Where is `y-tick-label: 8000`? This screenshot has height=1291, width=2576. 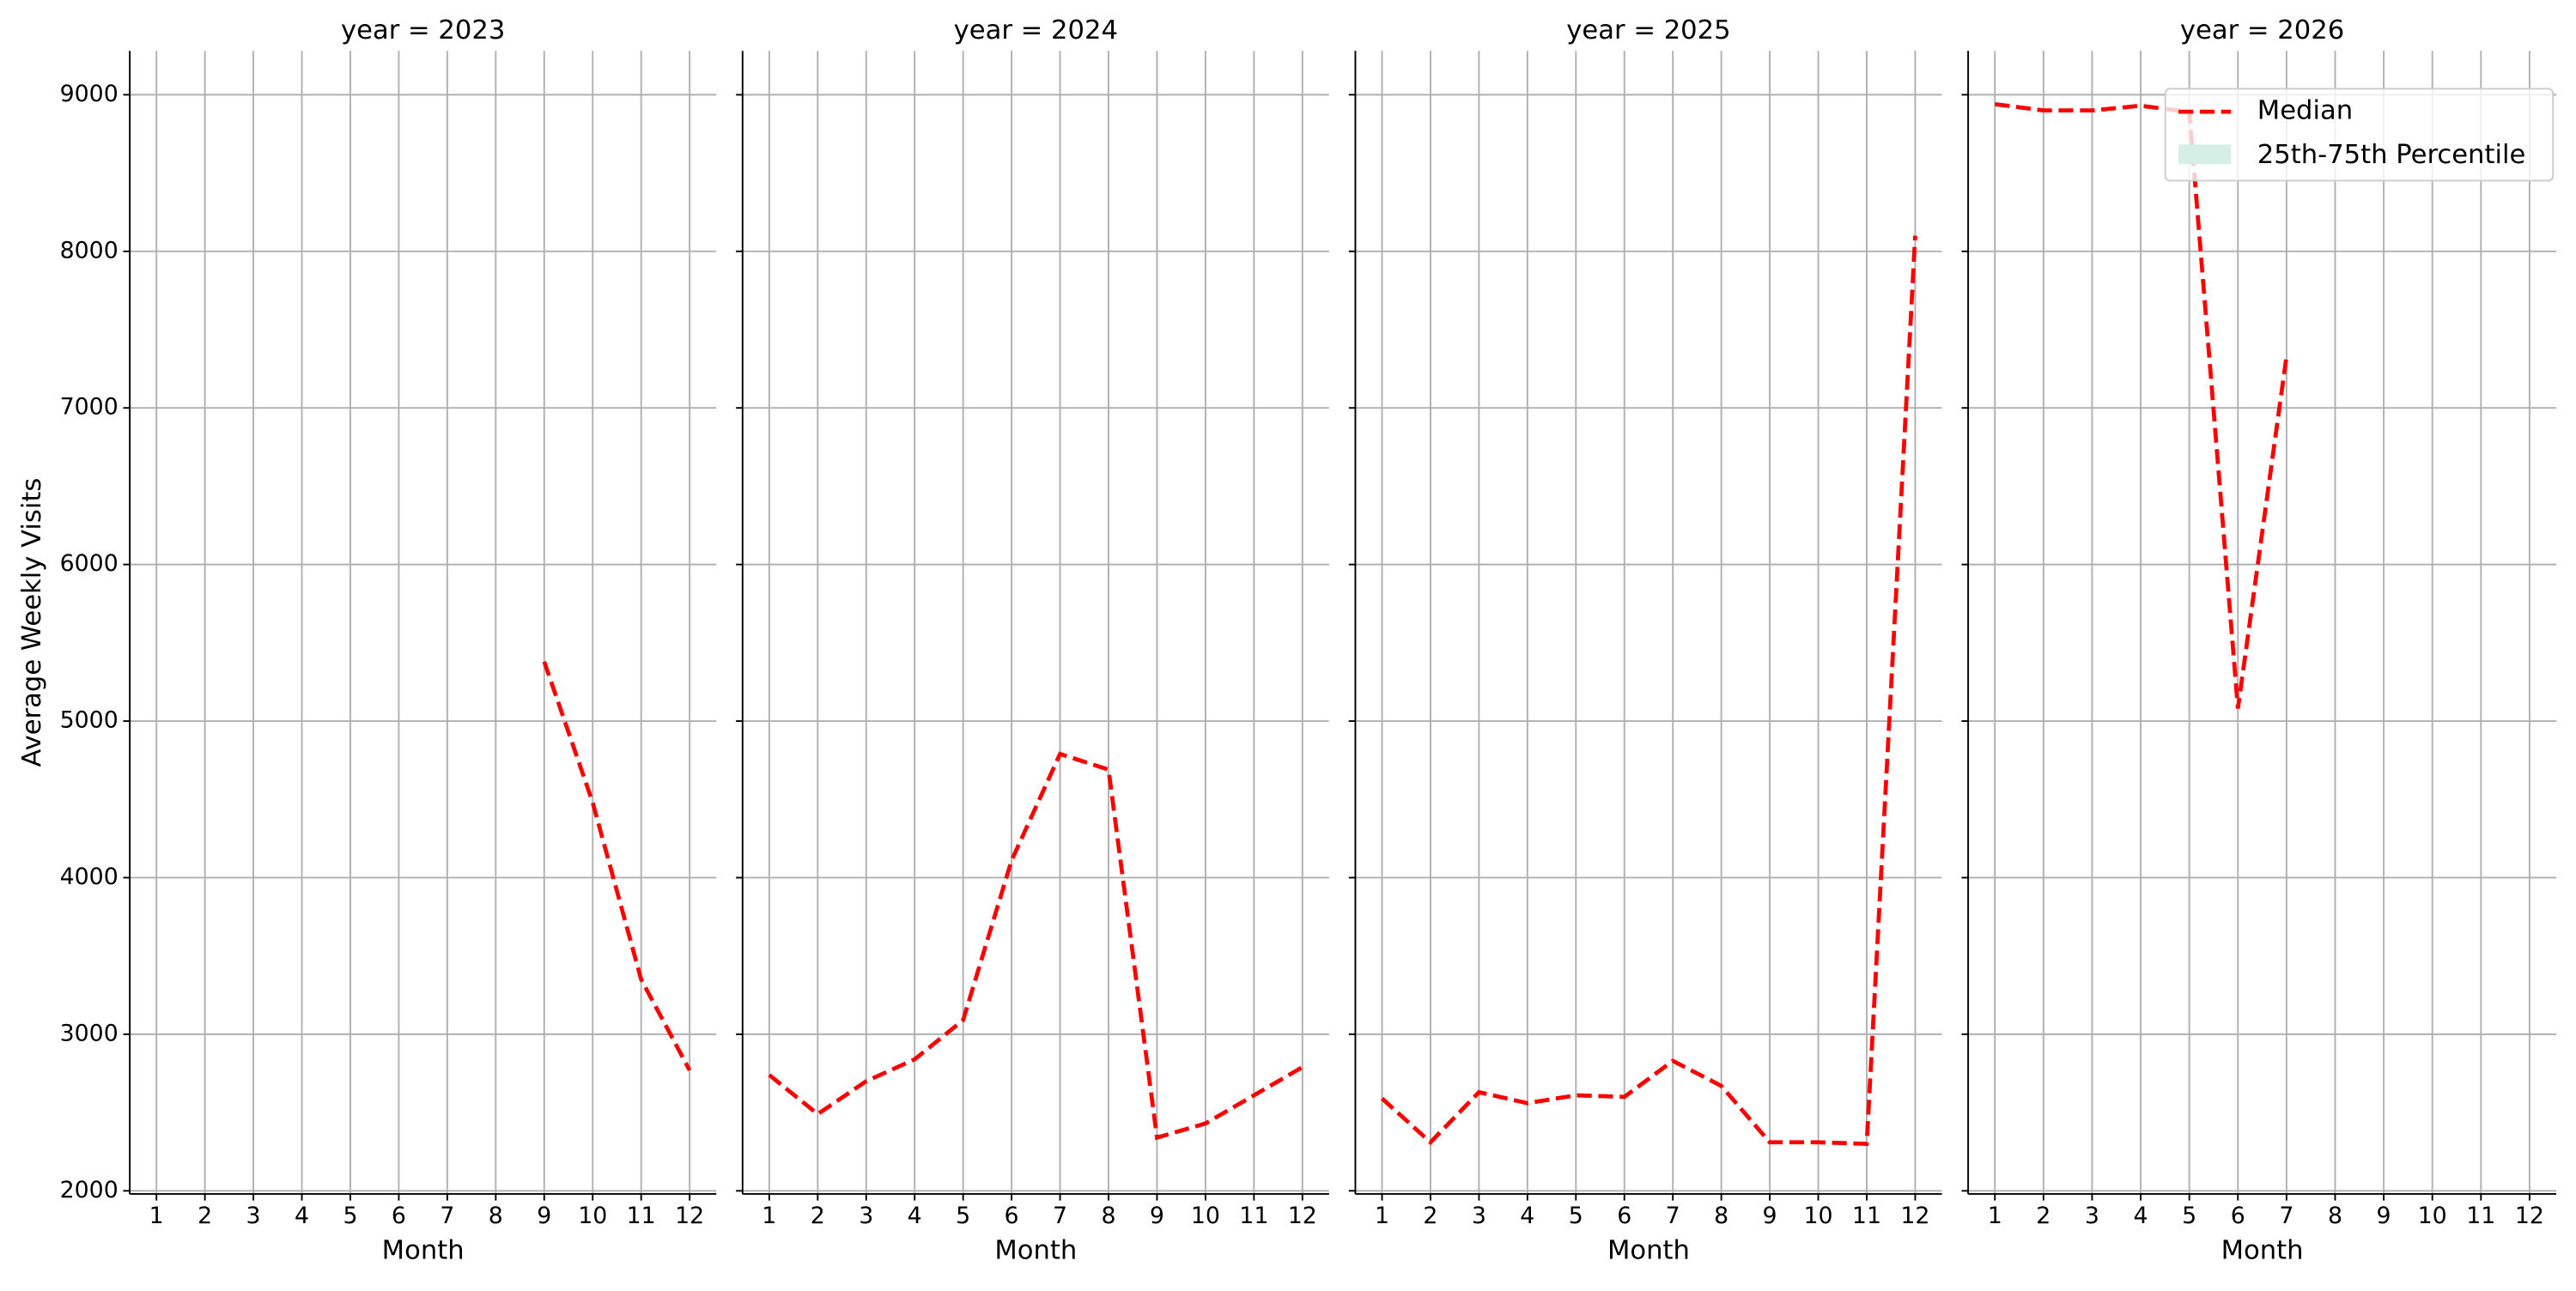
y-tick-label: 8000 is located at coordinates (89, 250).